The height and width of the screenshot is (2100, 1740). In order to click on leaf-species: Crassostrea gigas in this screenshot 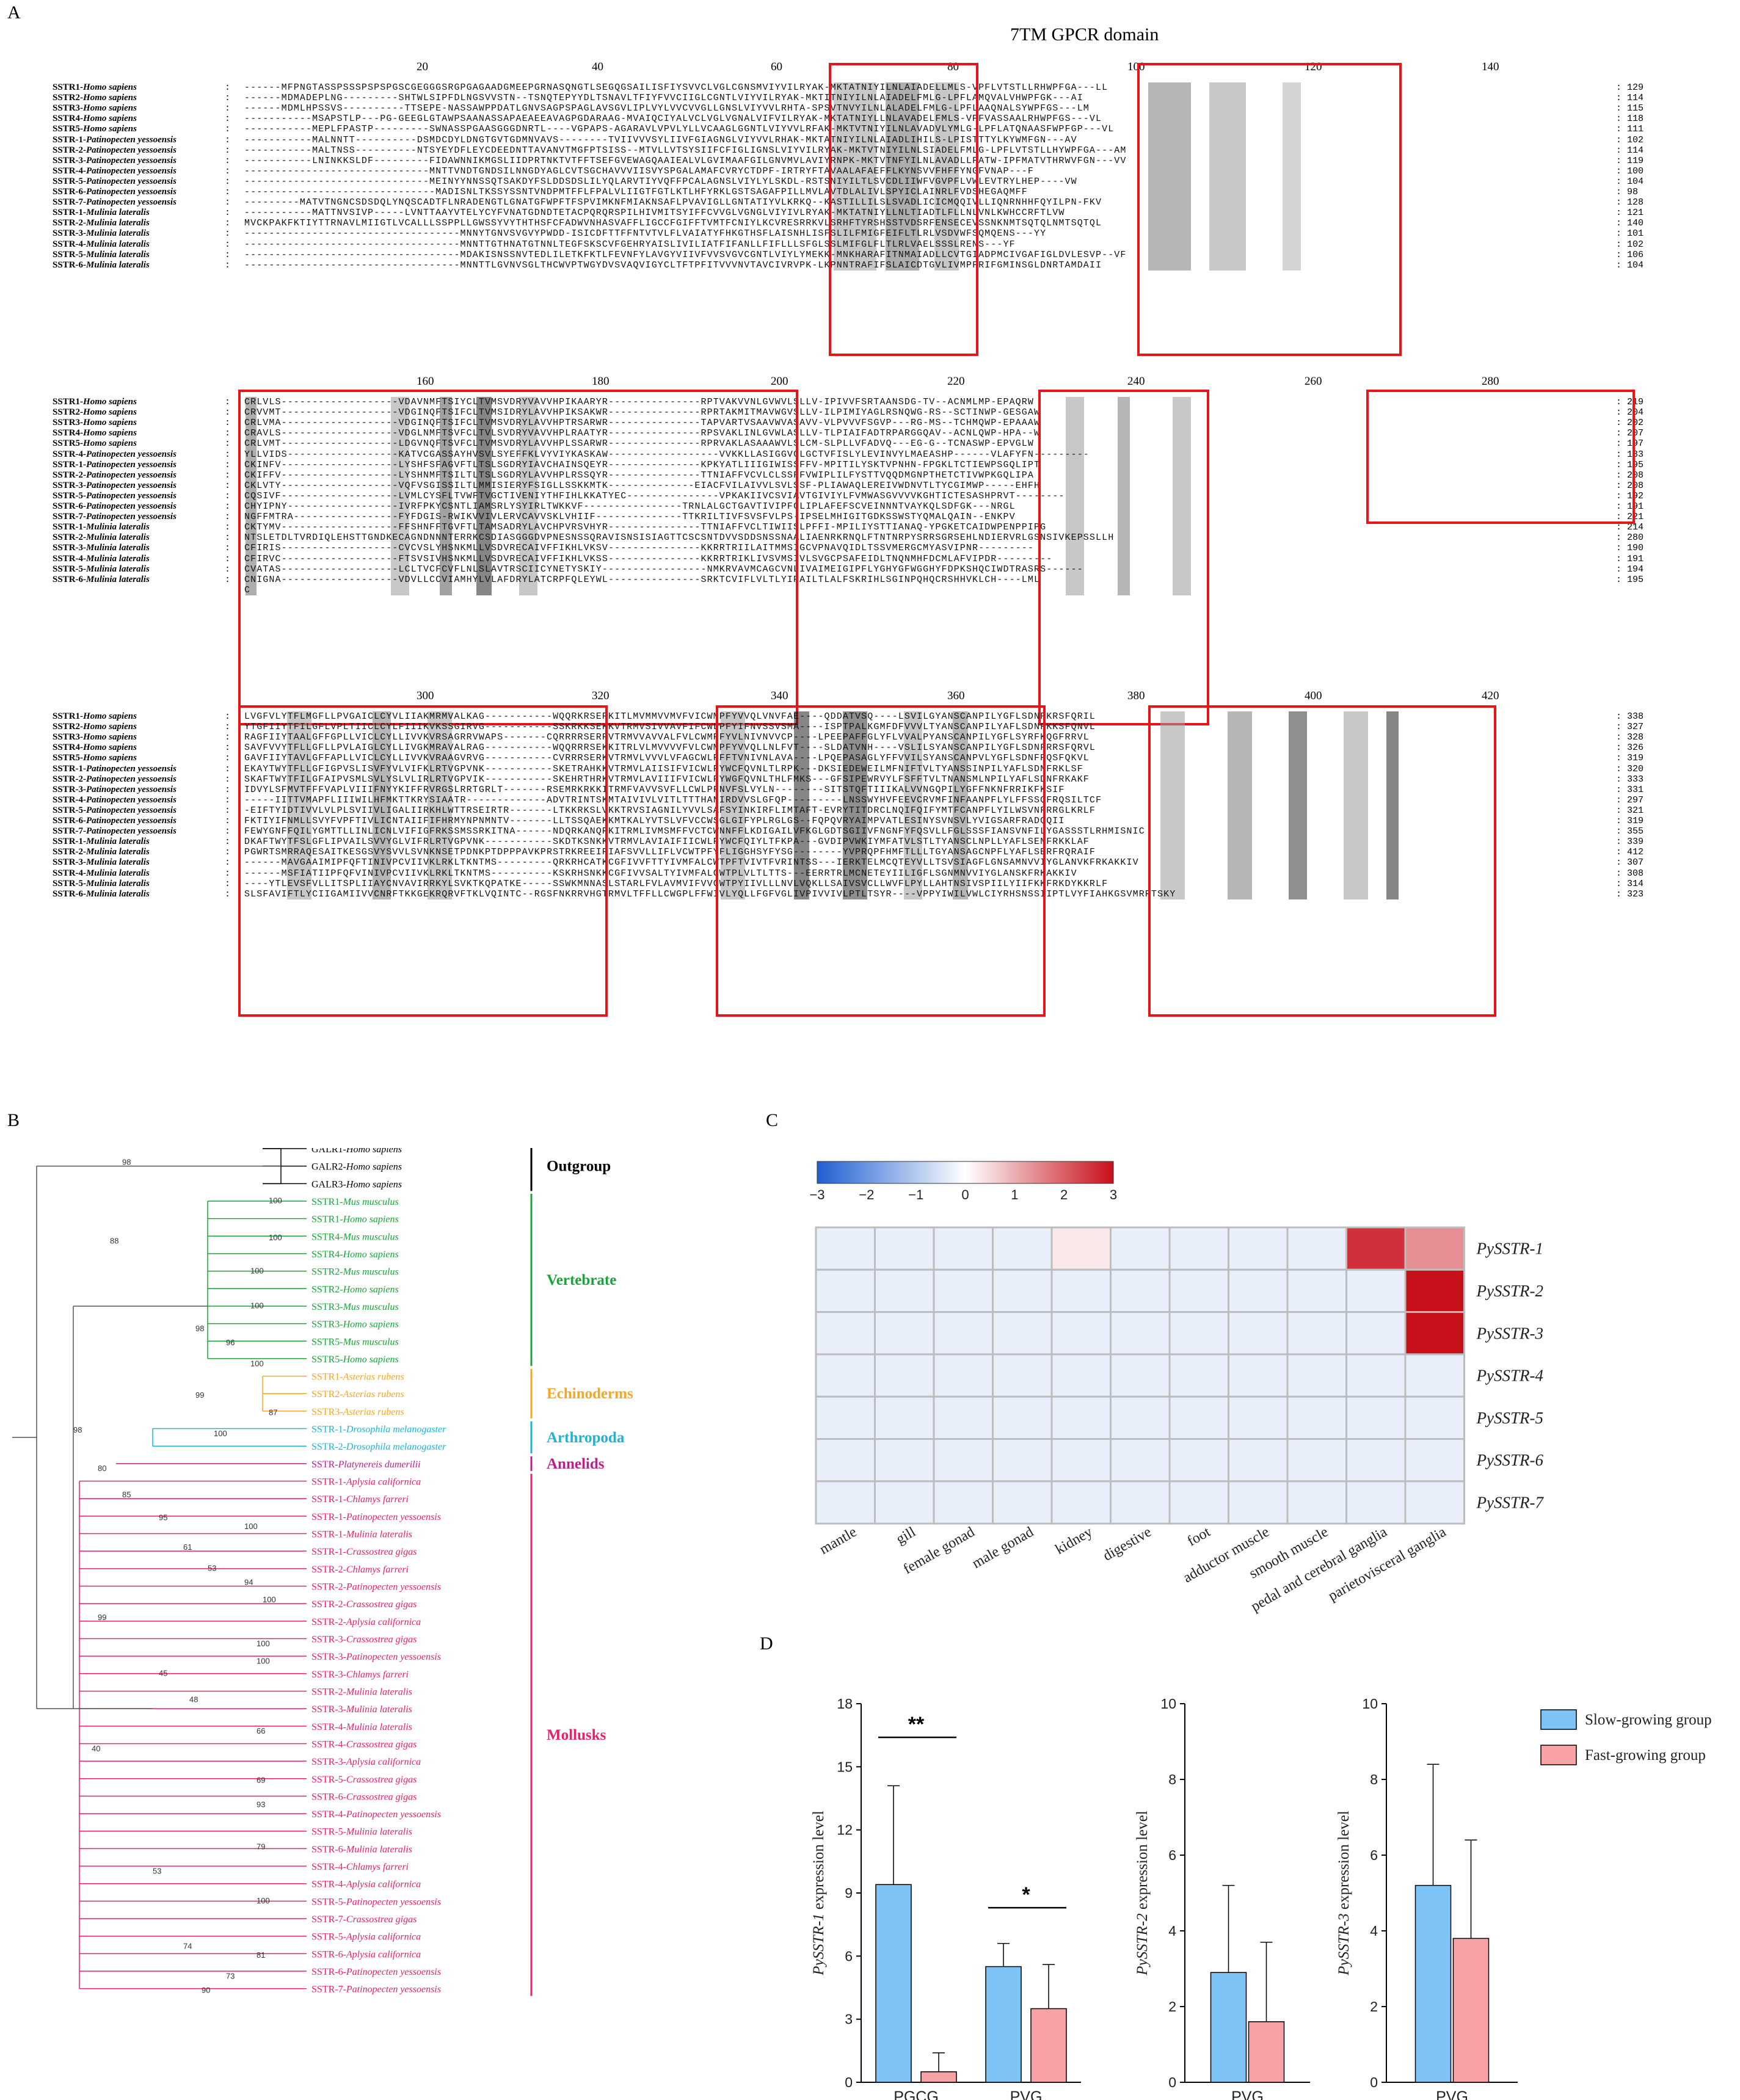, I will do `click(381, 1744)`.